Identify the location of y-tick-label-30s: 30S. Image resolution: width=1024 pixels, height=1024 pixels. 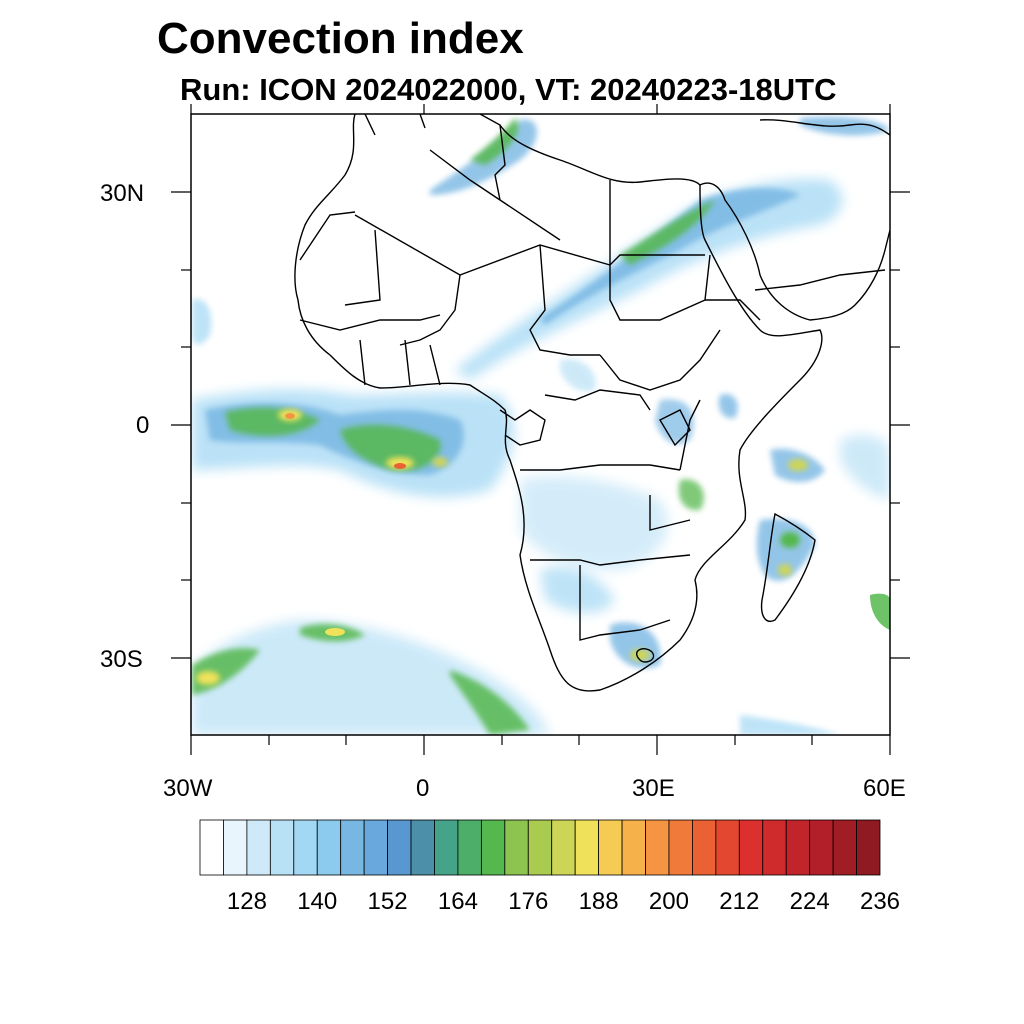
(121, 659).